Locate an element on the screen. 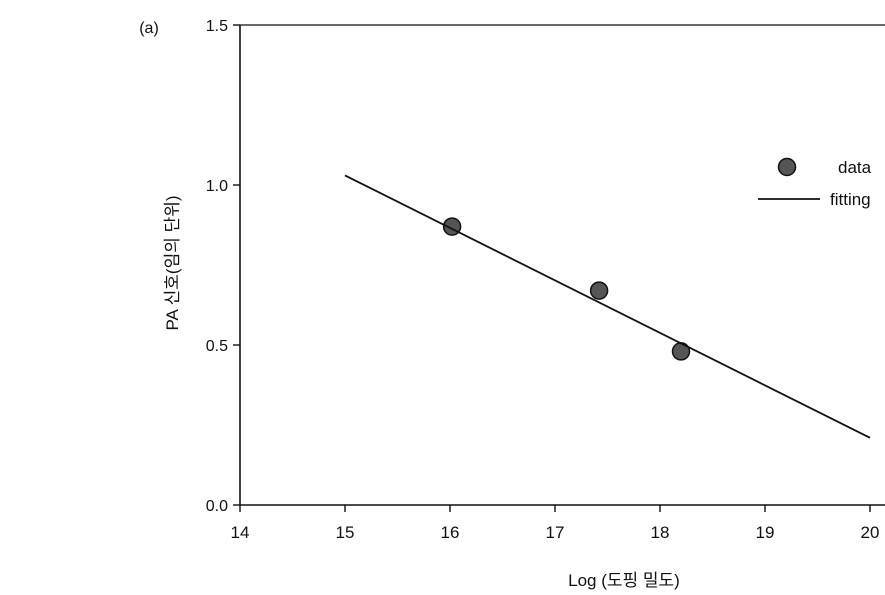  x-tick-label: 14 is located at coordinates (240, 532).